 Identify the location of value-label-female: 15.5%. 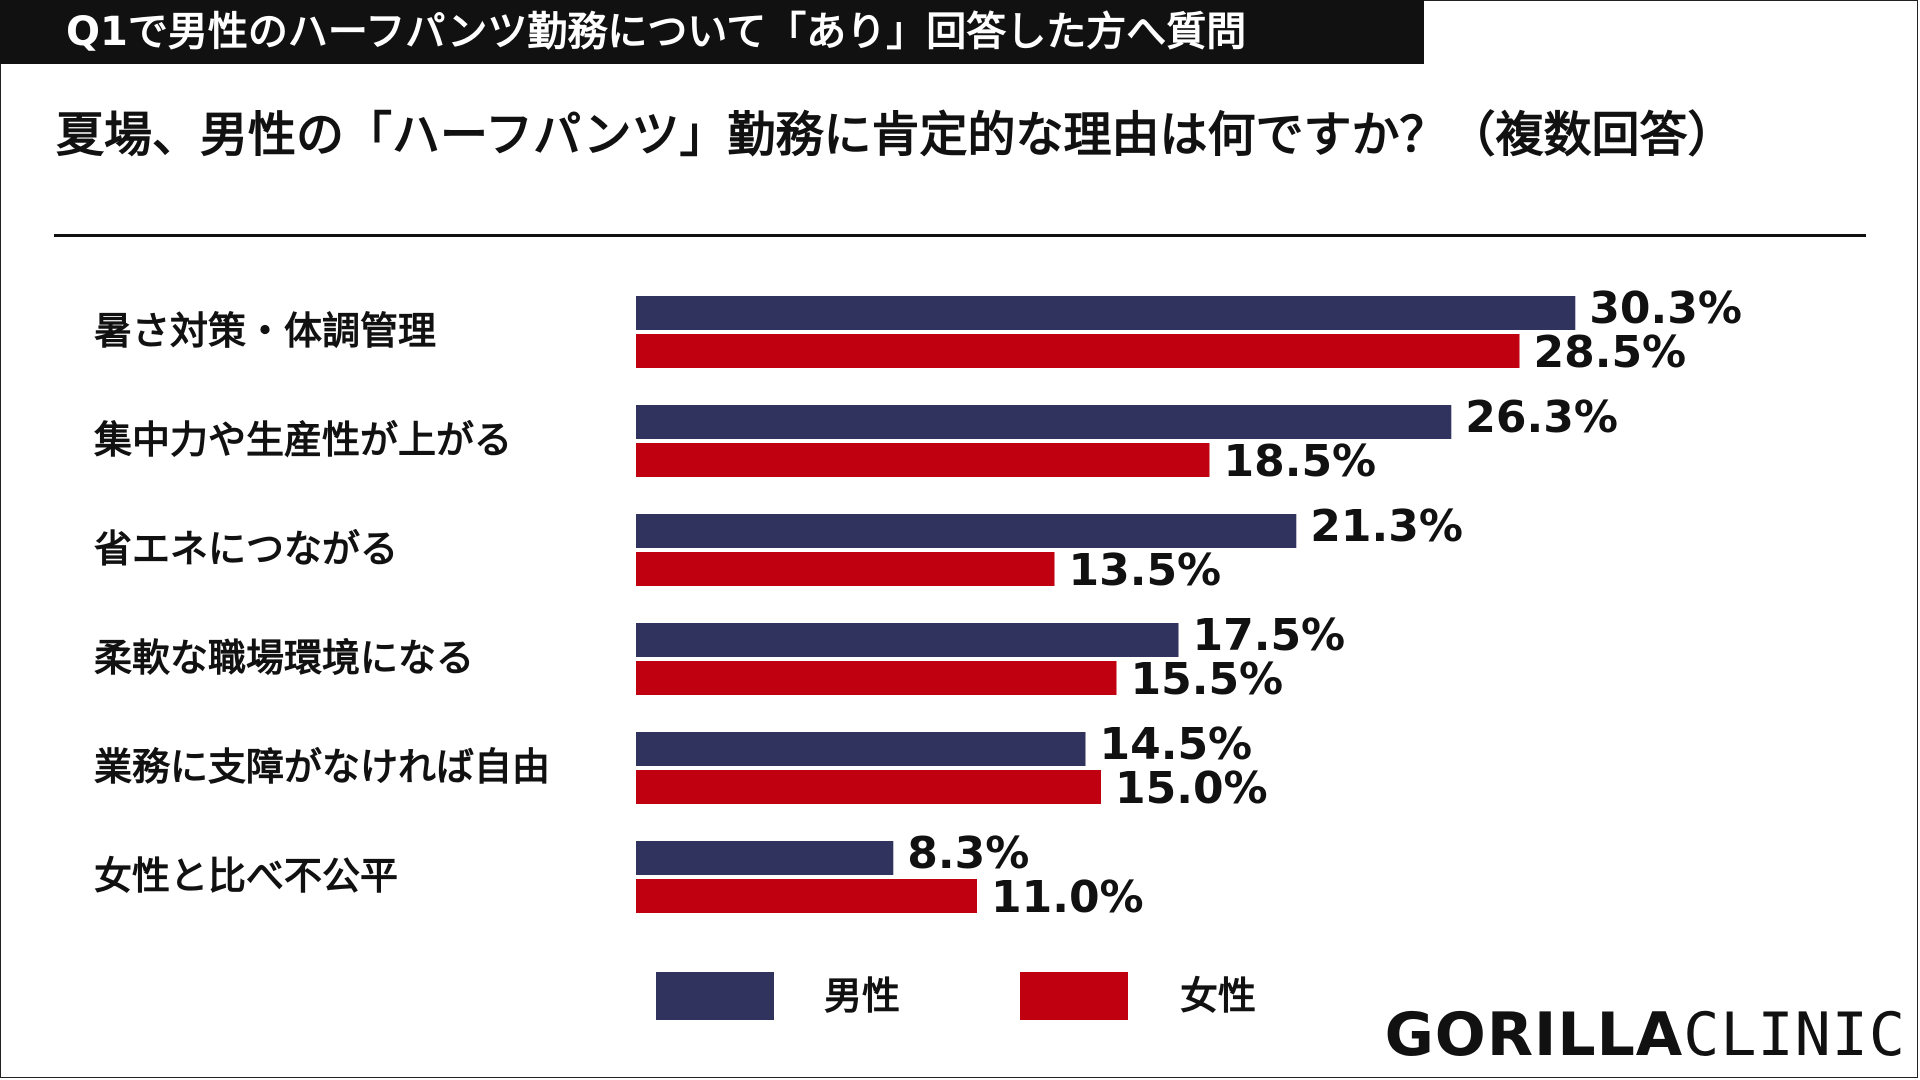
(1207, 679).